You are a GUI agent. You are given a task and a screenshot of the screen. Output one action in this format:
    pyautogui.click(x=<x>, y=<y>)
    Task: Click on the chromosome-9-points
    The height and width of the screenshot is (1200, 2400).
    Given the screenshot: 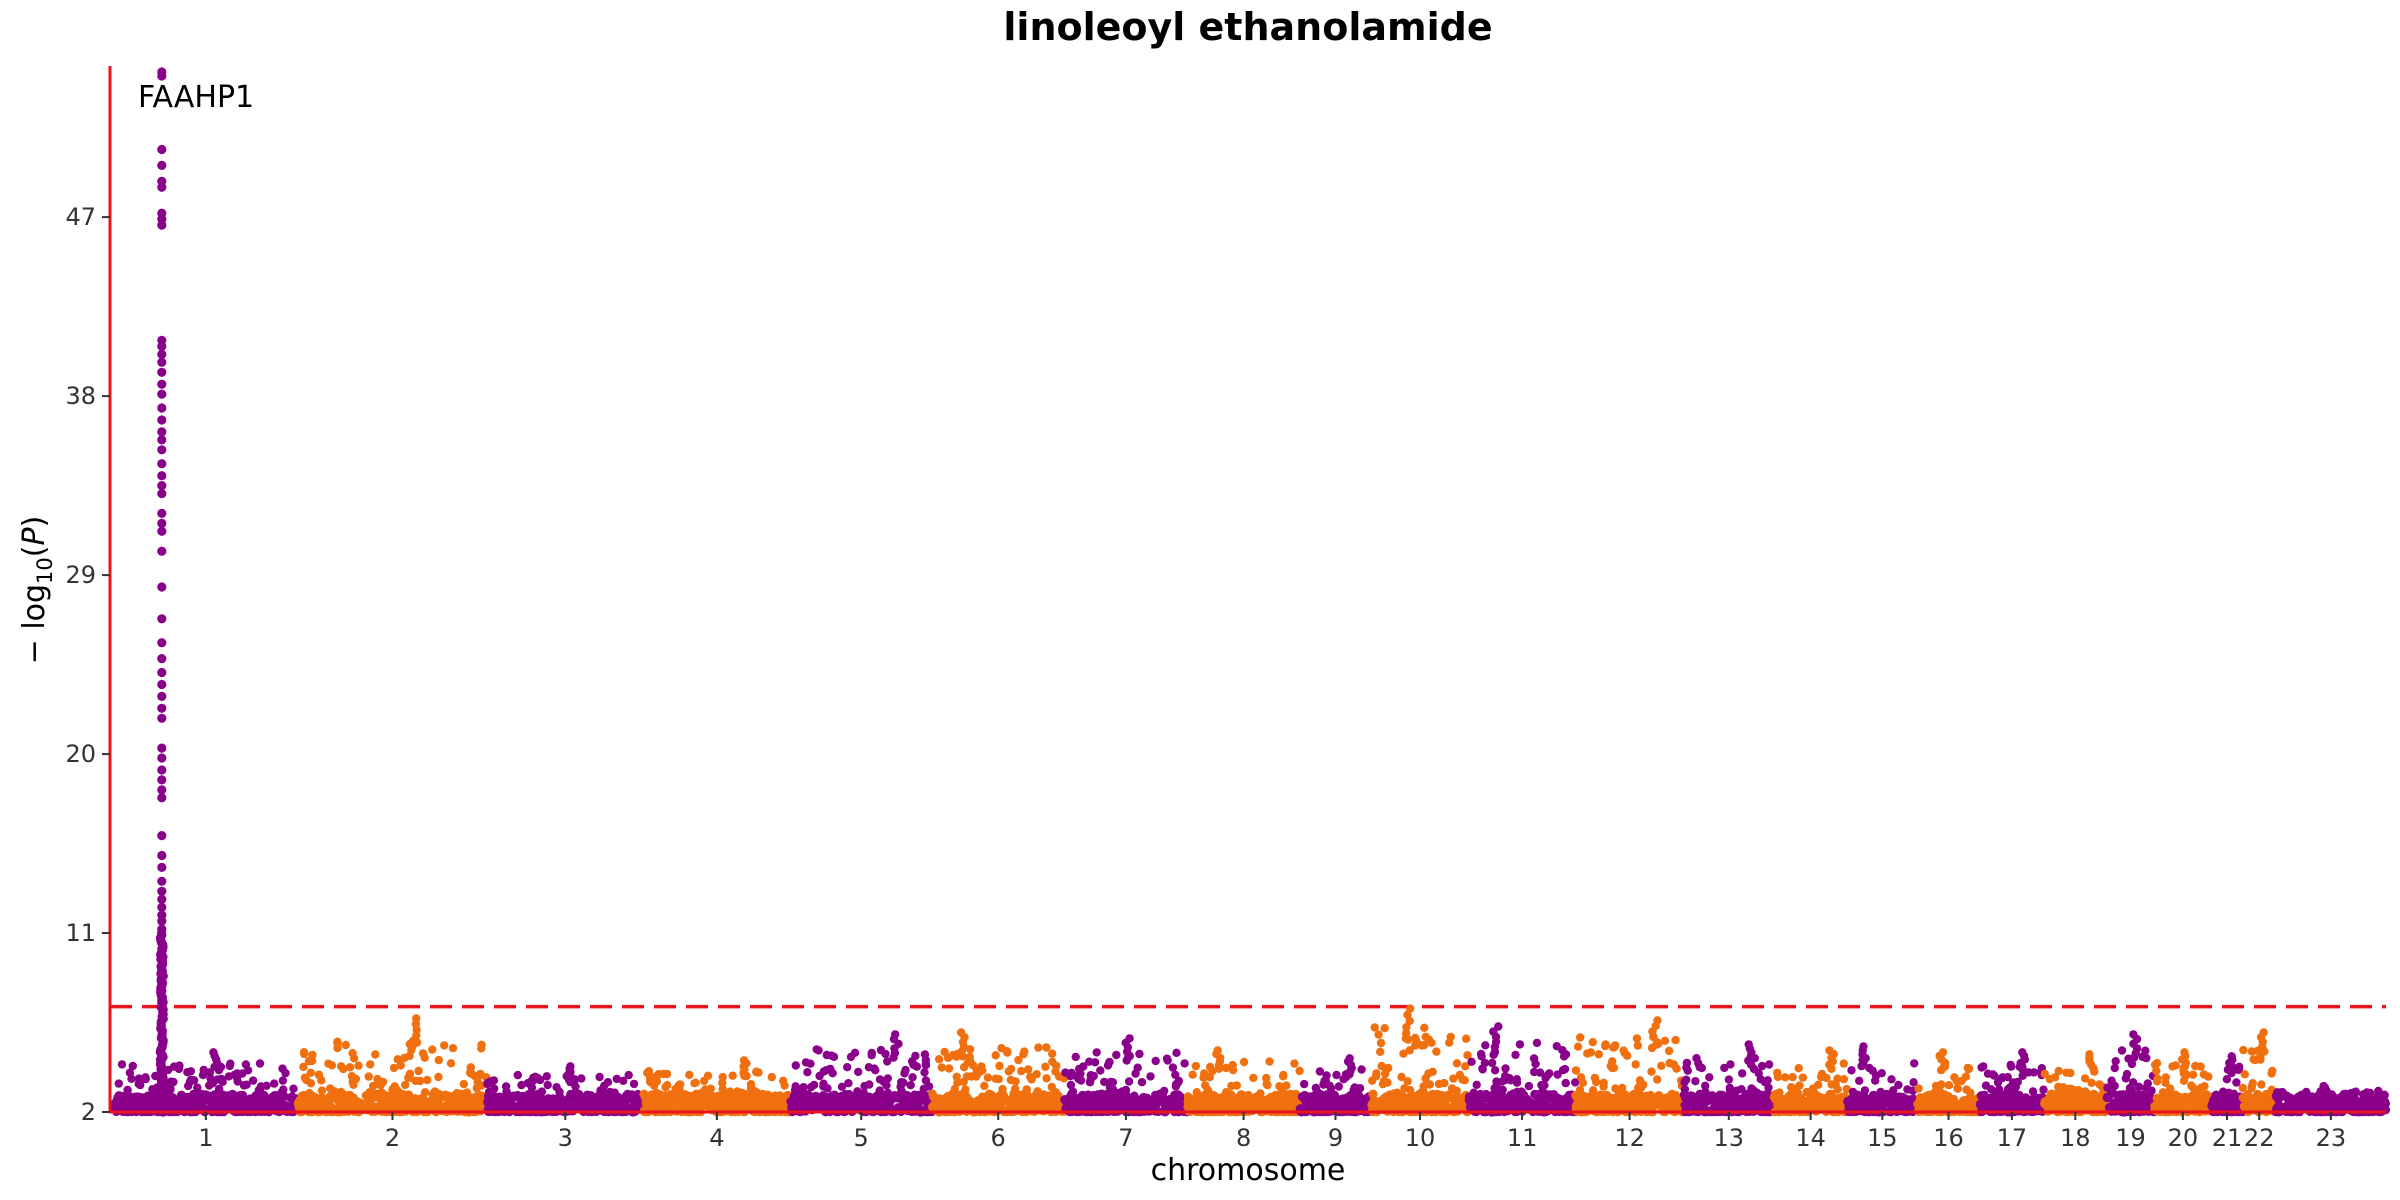 What is the action you would take?
    pyautogui.click(x=1335, y=1085)
    